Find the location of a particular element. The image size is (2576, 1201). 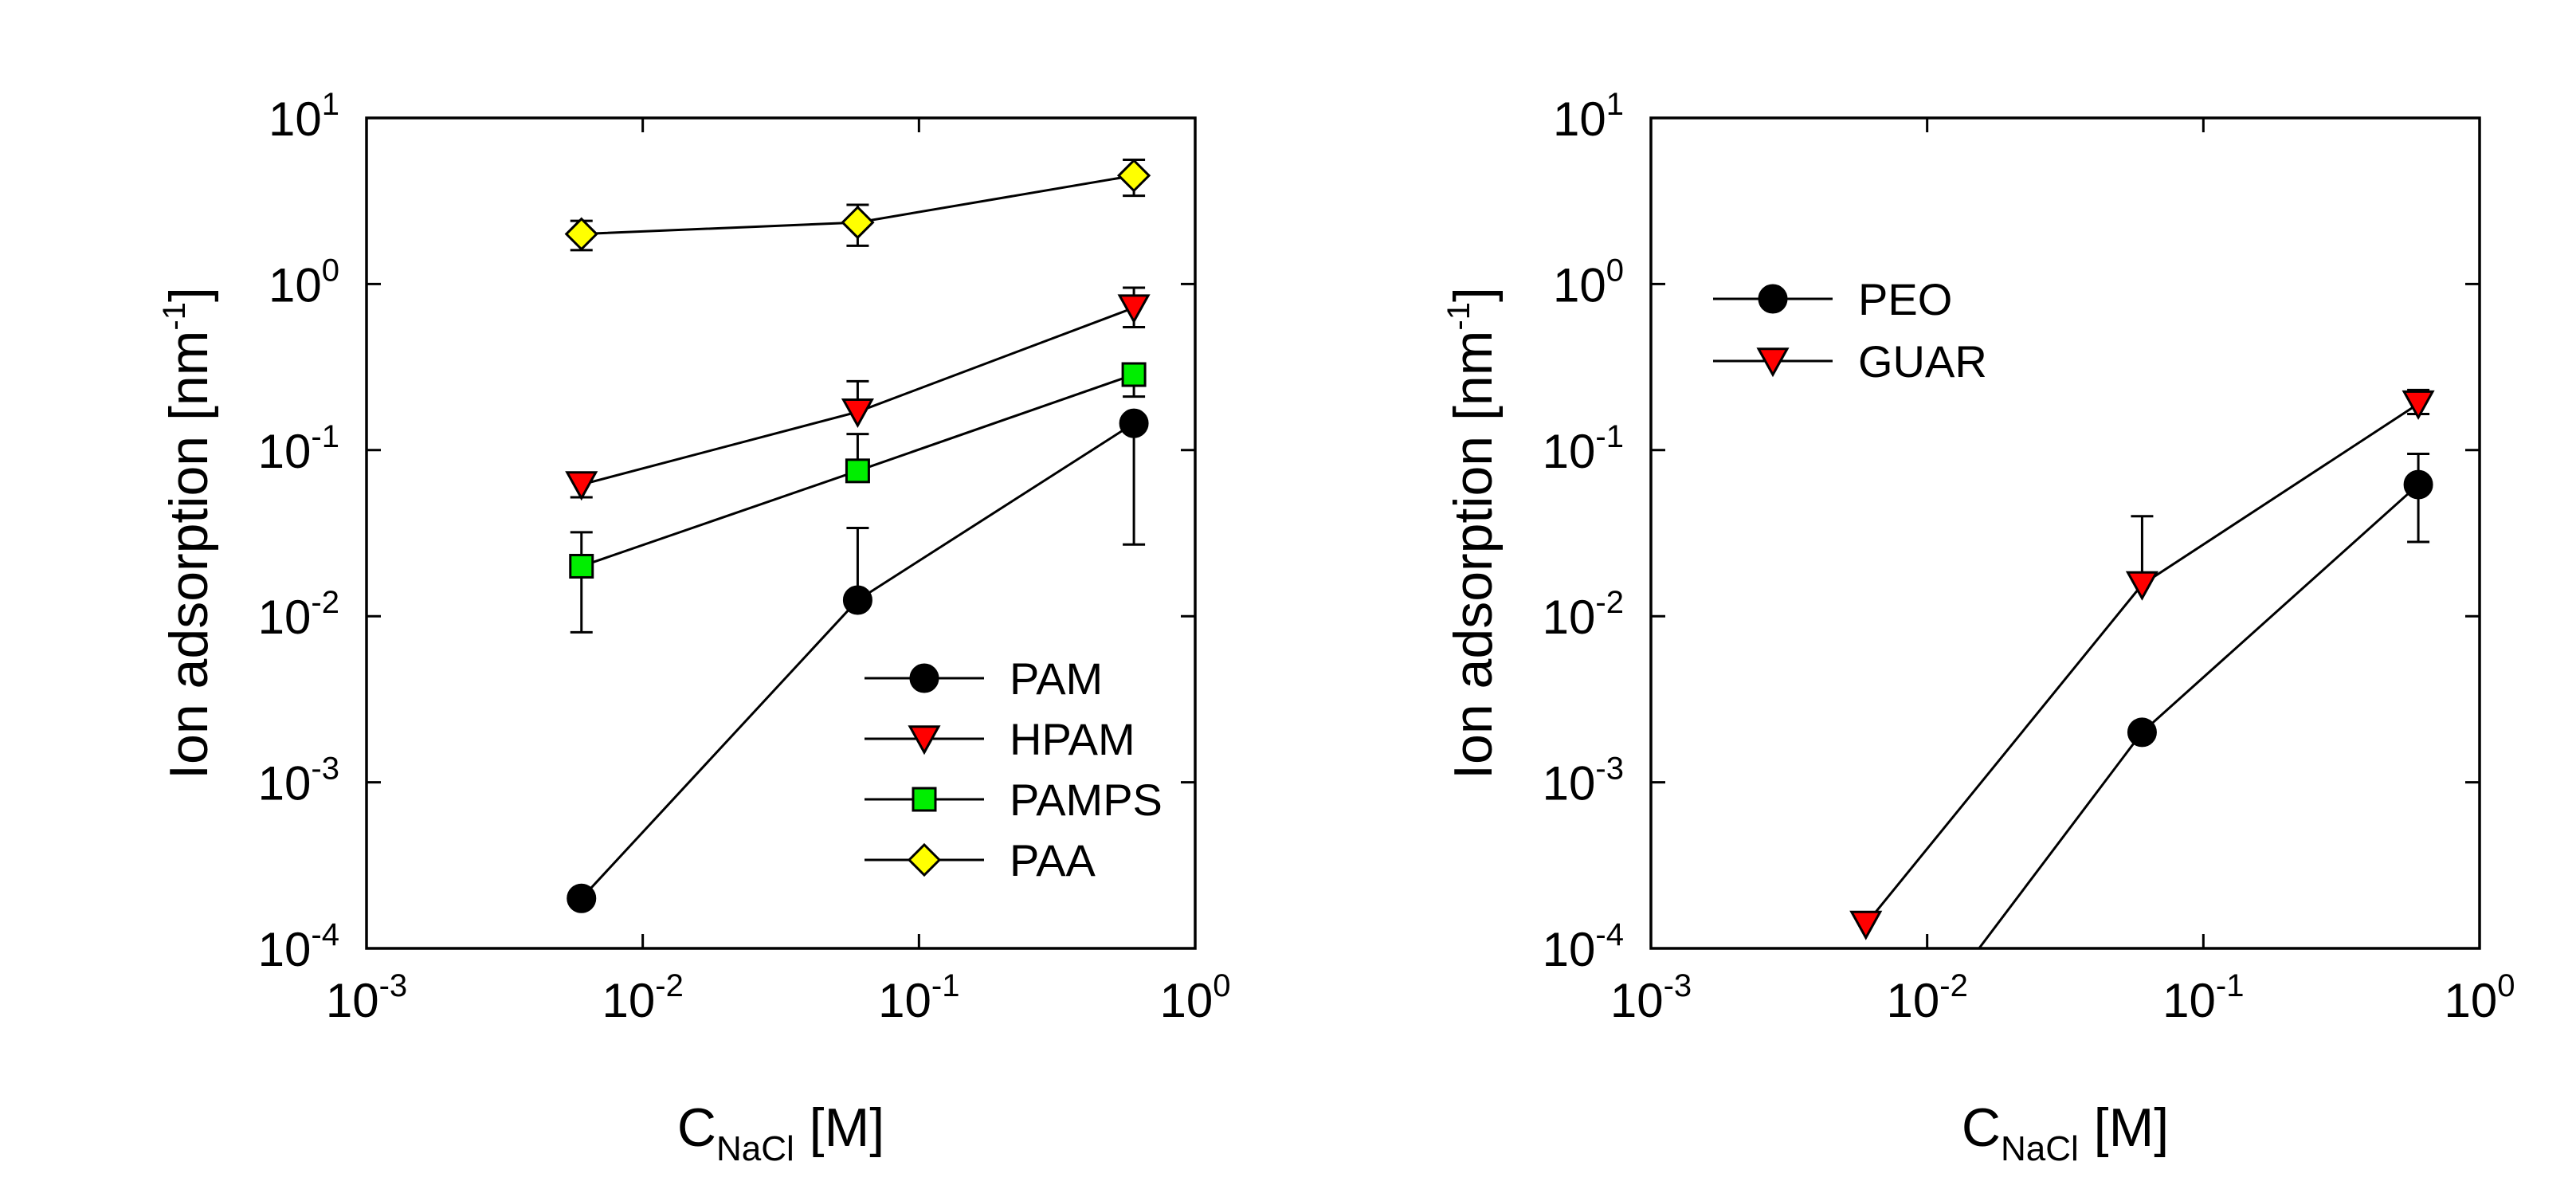

legend-label: PAM is located at coordinates (1056, 679).